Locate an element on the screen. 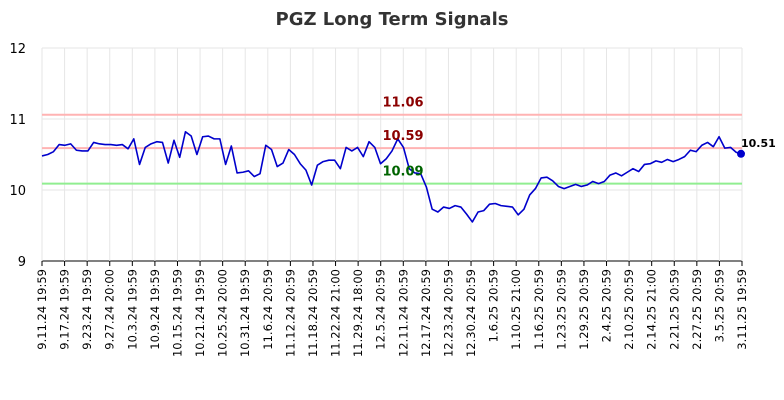  x-tick-label: 12.17.24 20:59 is located at coordinates (426, 313).